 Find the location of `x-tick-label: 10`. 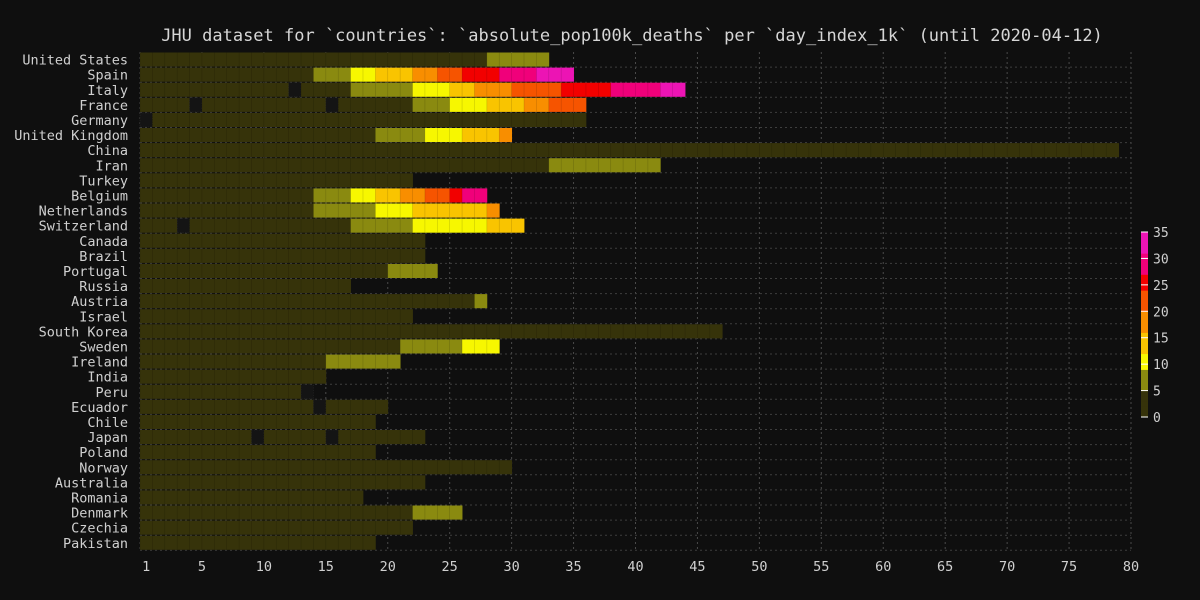

x-tick-label: 10 is located at coordinates (264, 567).